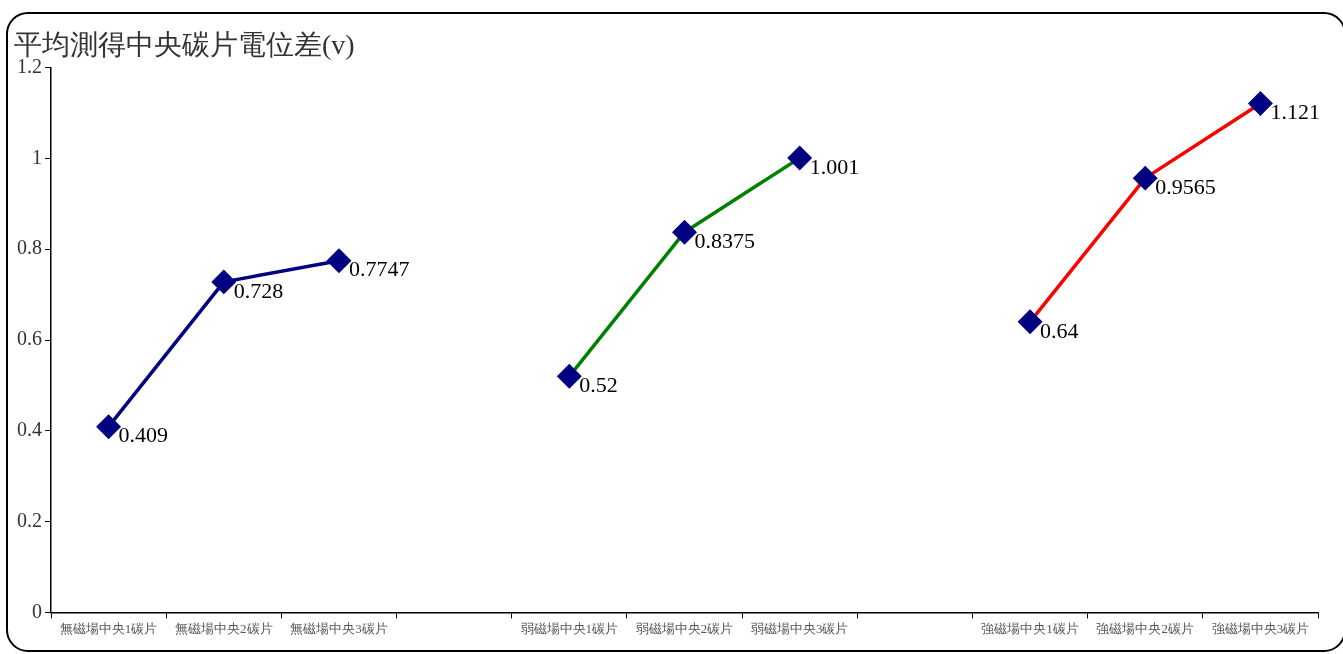  What do you see at coordinates (37, 156) in the screenshot?
I see `y-tick-label: 1` at bounding box center [37, 156].